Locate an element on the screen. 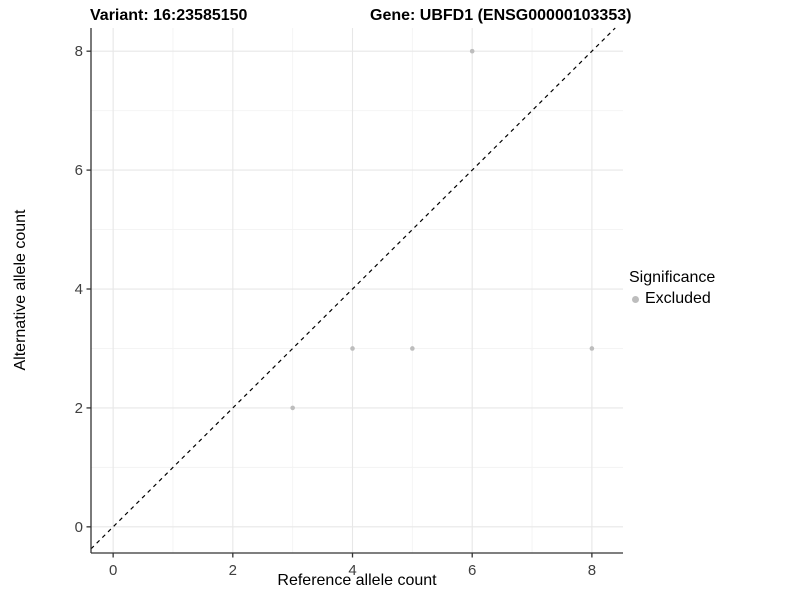 The width and height of the screenshot is (800, 600). legend-item-excluded: Excluded is located at coordinates (672, 299).